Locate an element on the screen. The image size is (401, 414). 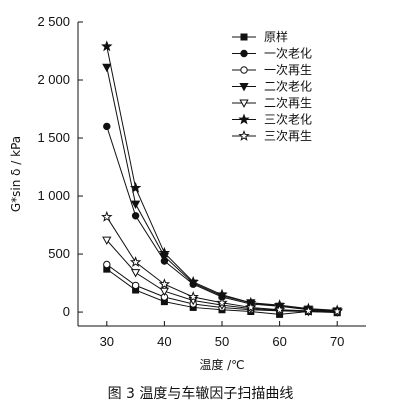
legend-item: 一次再生 is located at coordinates (272, 70).